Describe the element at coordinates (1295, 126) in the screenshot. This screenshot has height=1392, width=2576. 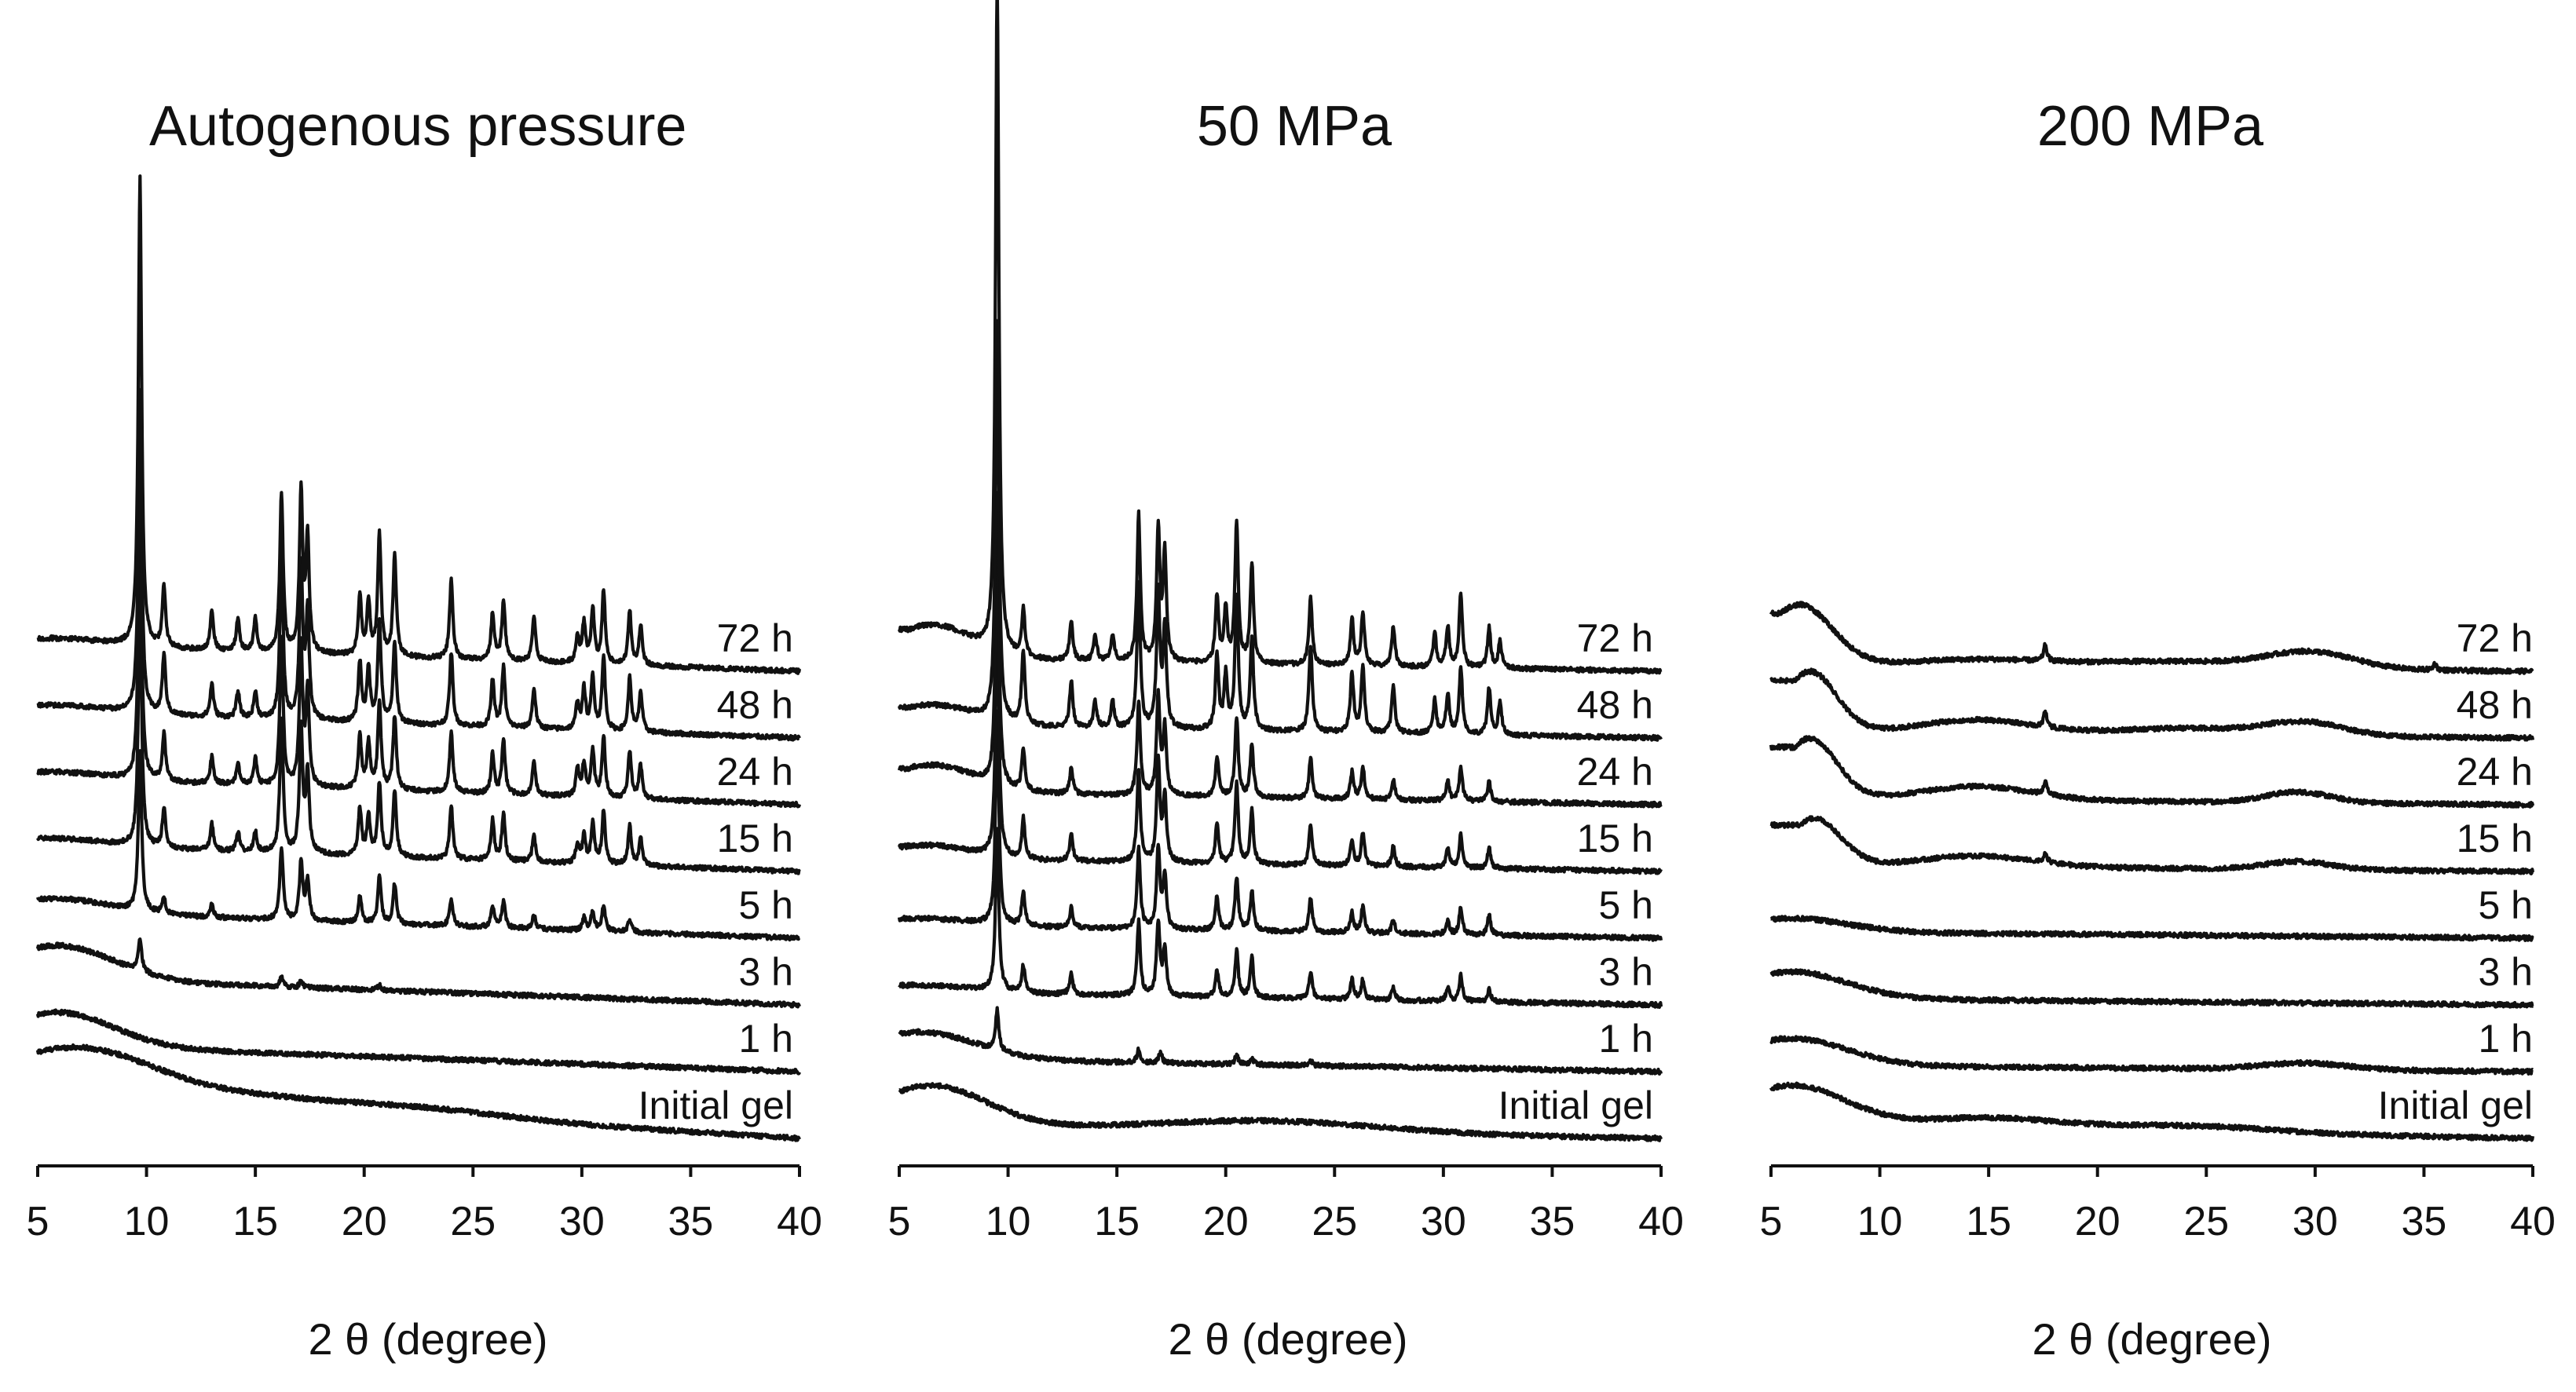
I see `panel-title: 50 MPa` at that location.